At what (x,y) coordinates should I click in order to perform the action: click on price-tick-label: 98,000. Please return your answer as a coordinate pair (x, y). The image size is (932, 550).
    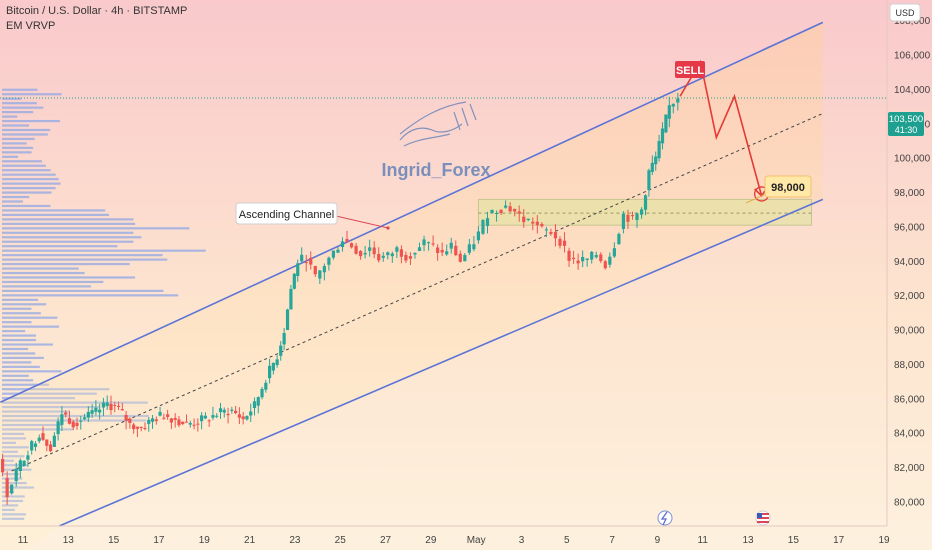
    Looking at the image, I should click on (909, 193).